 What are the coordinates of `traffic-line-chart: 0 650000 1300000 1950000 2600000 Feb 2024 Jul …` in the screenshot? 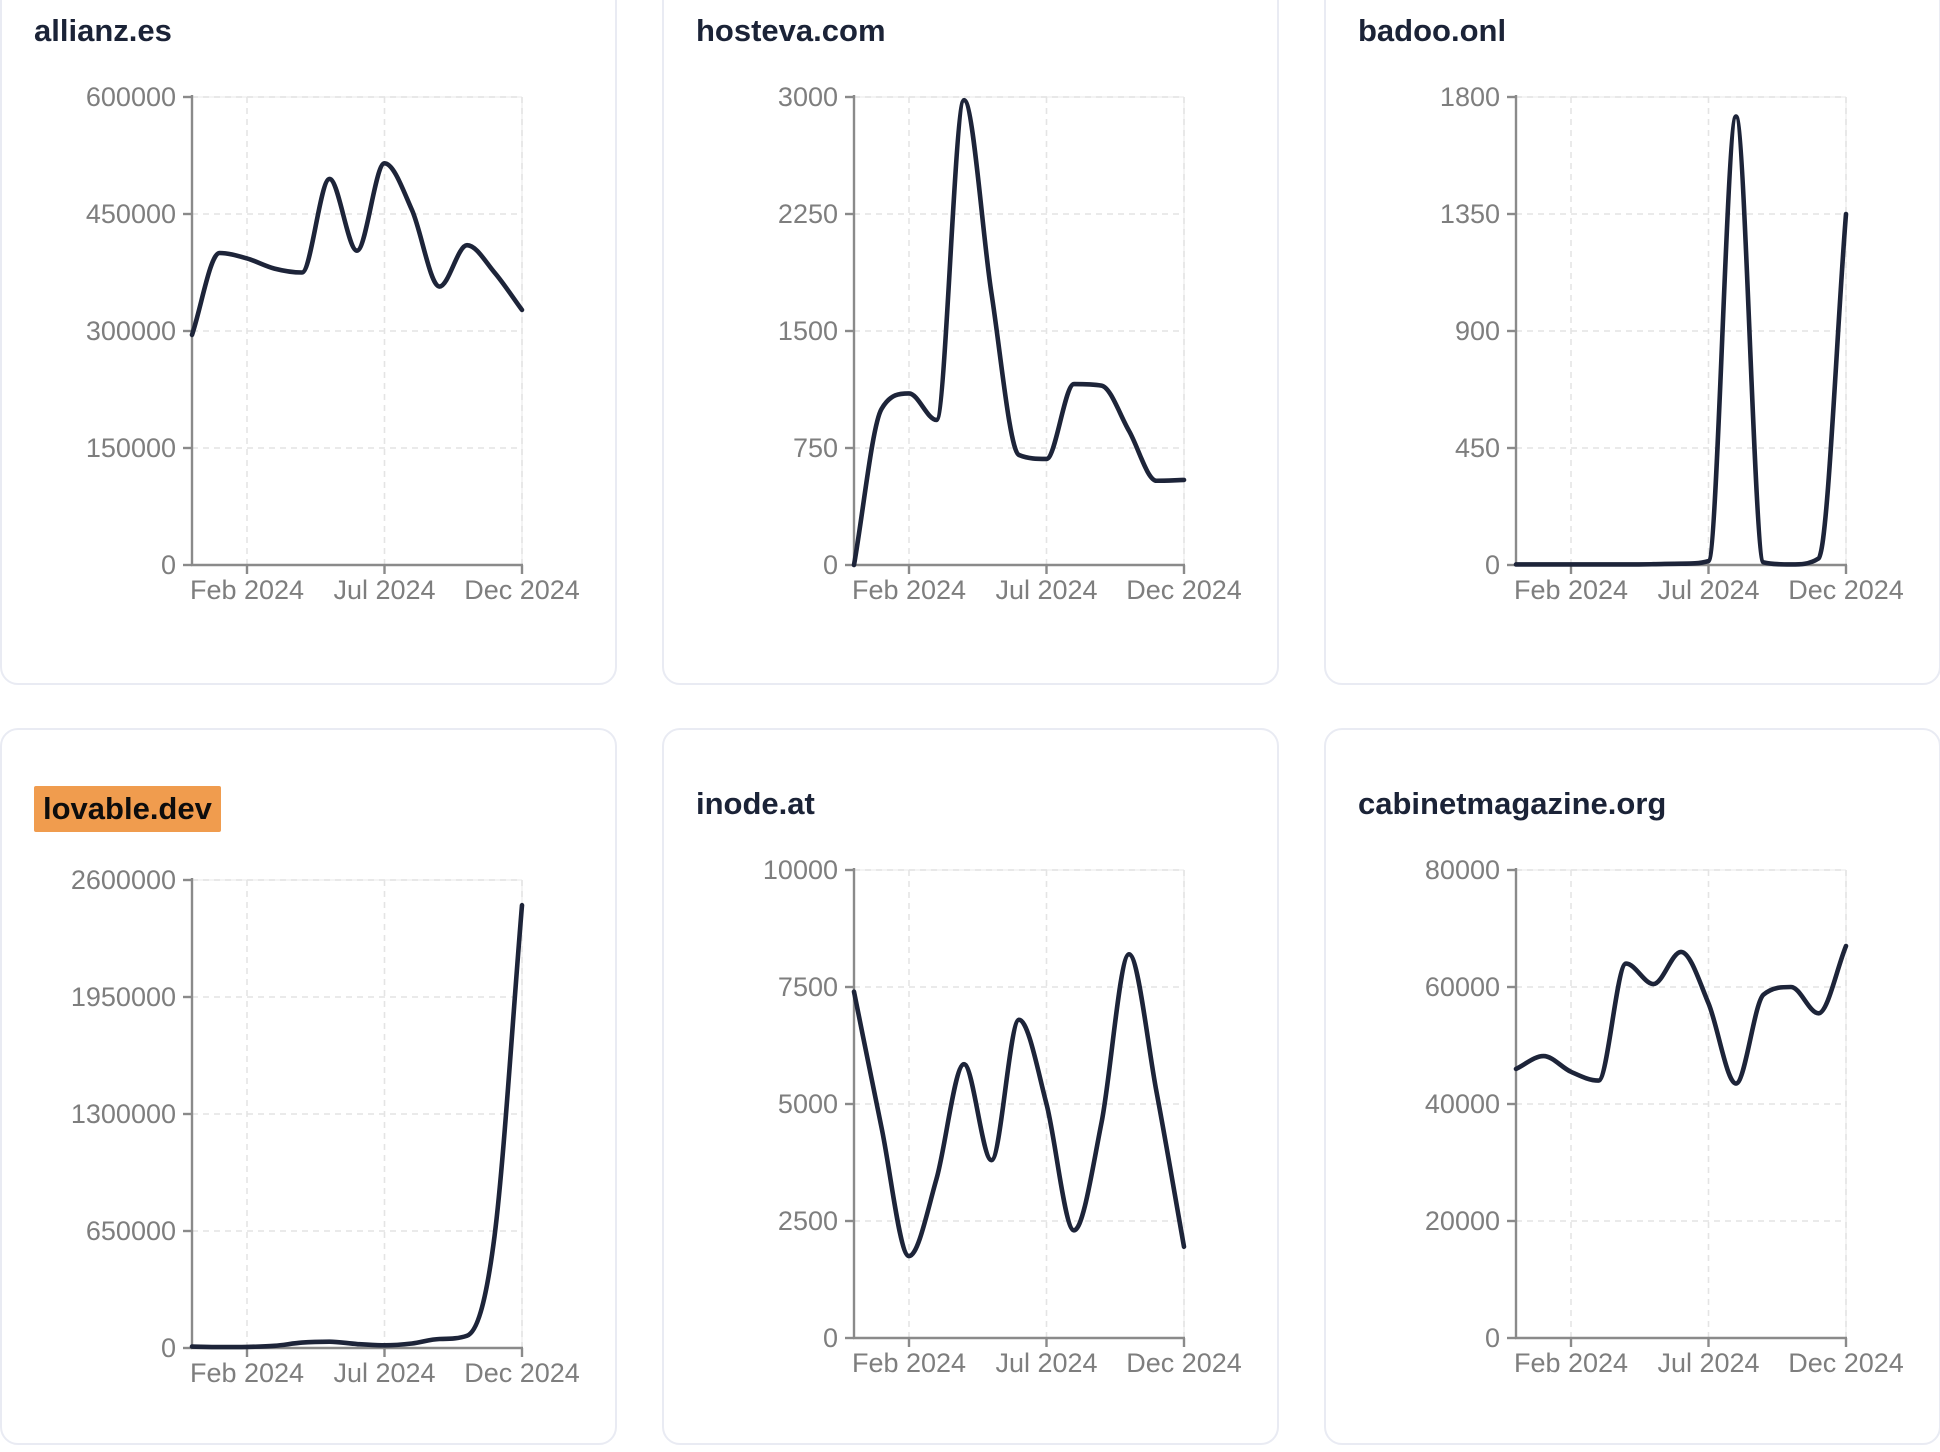 It's located at (325, 1126).